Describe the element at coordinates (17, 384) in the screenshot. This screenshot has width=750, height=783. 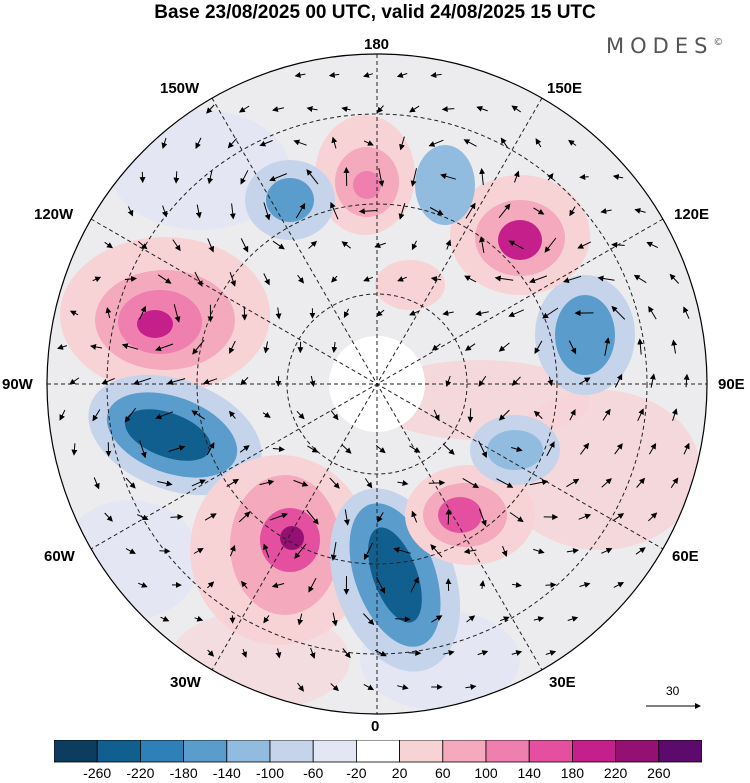
I see `lon-label-90w: 90W` at that location.